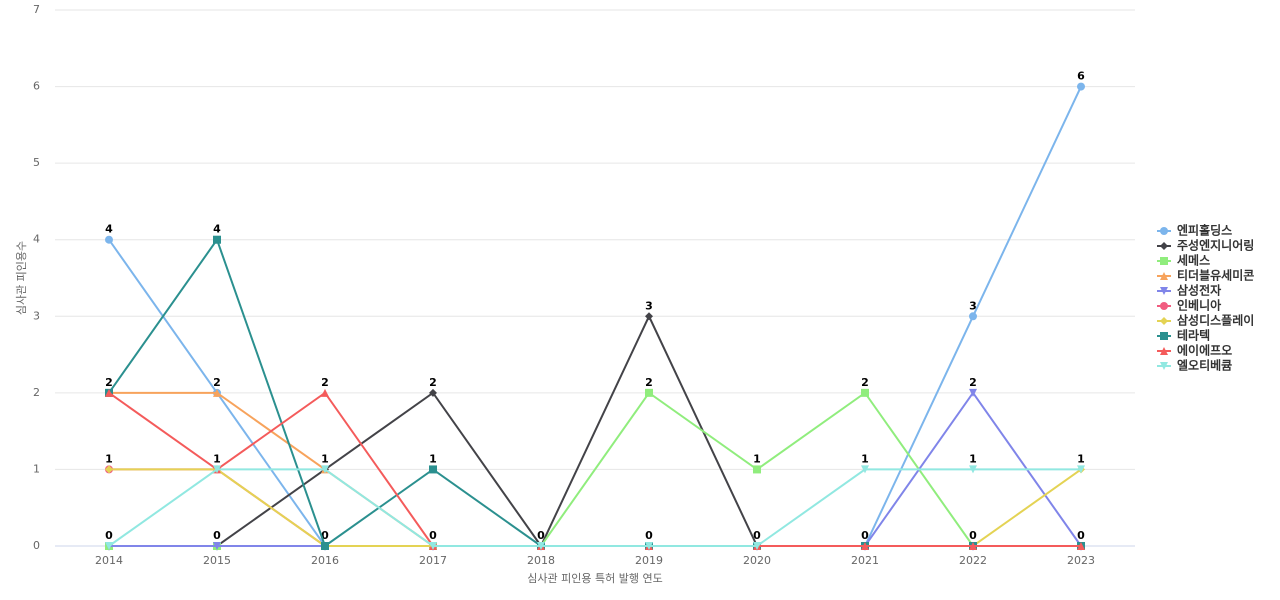 This screenshot has width=1280, height=600. What do you see at coordinates (217, 229) in the screenshot?
I see `data-label: 4` at bounding box center [217, 229].